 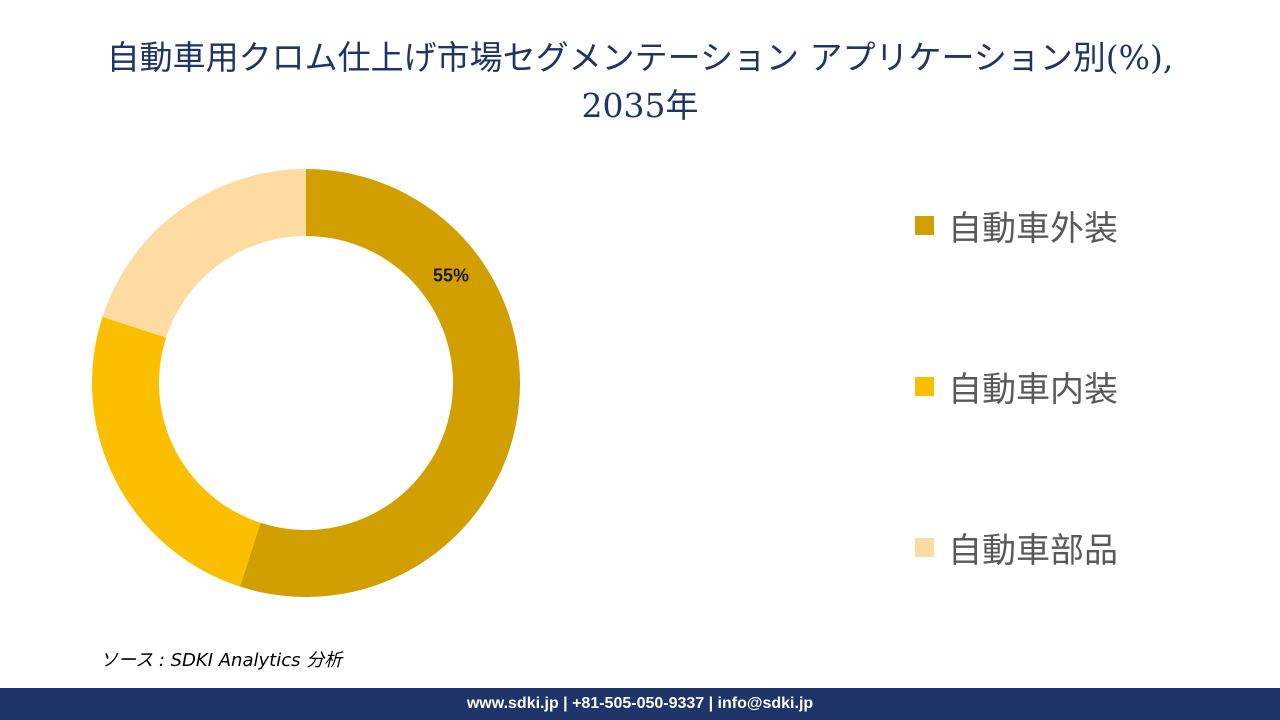 I want to click on legend-label-2: 自動車内装, so click(x=1033, y=389).